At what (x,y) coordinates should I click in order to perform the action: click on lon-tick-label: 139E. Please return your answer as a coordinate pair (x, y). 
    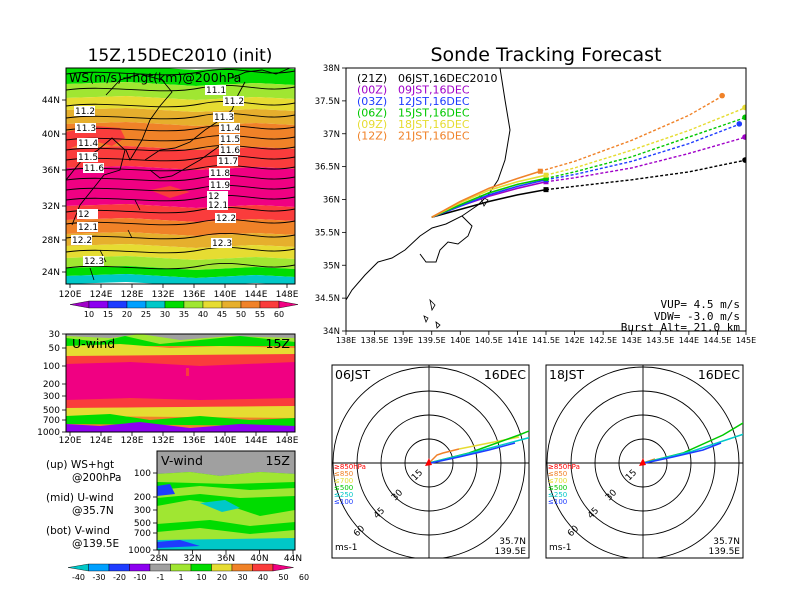
    Looking at the image, I should click on (403, 340).